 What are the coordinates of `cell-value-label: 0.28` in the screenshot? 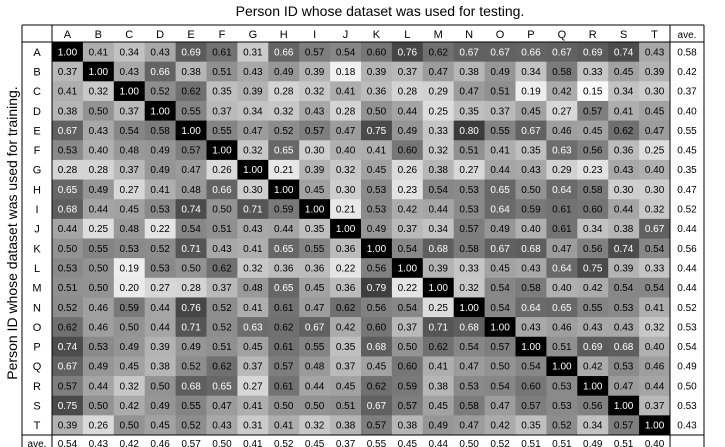 It's located at (346, 111).